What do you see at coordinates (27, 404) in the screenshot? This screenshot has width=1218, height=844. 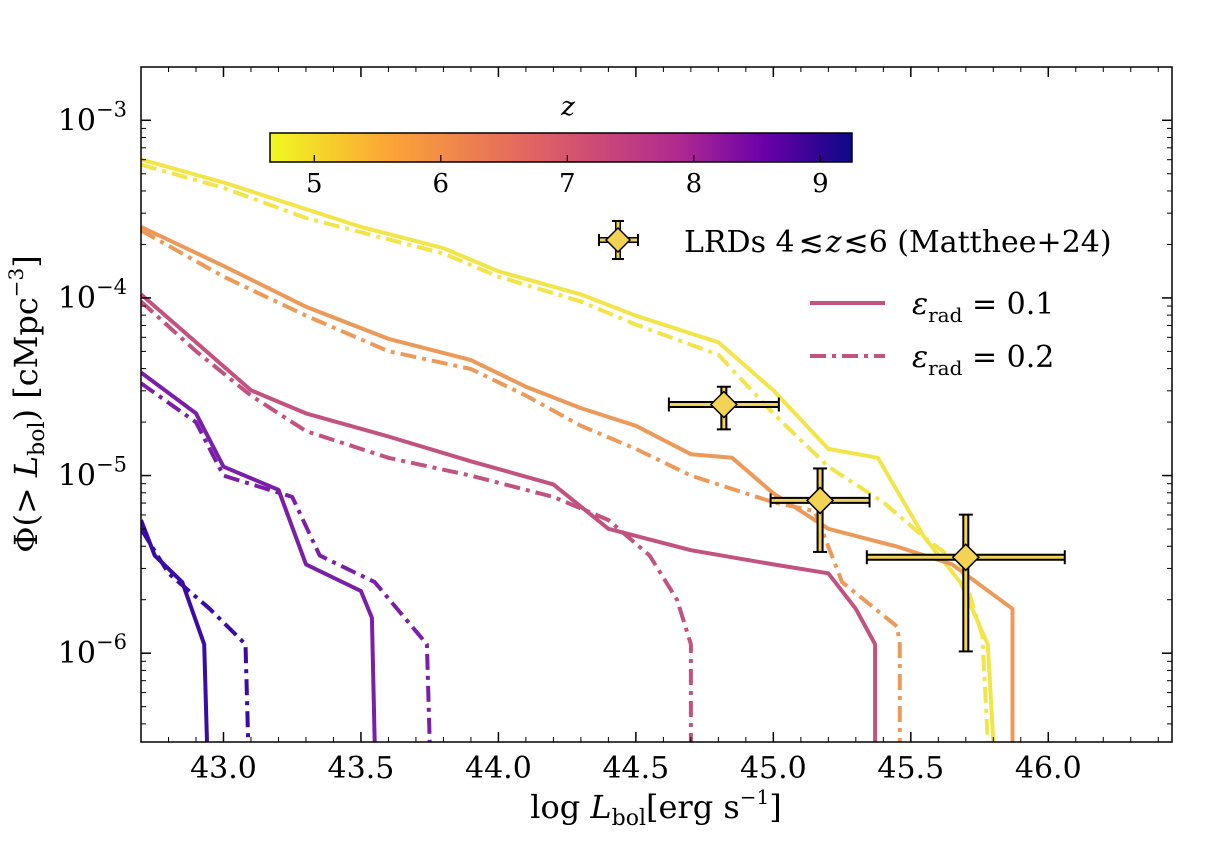 I see `y-axis-label: Φ(> Lbol) [cMpc−3]` at bounding box center [27, 404].